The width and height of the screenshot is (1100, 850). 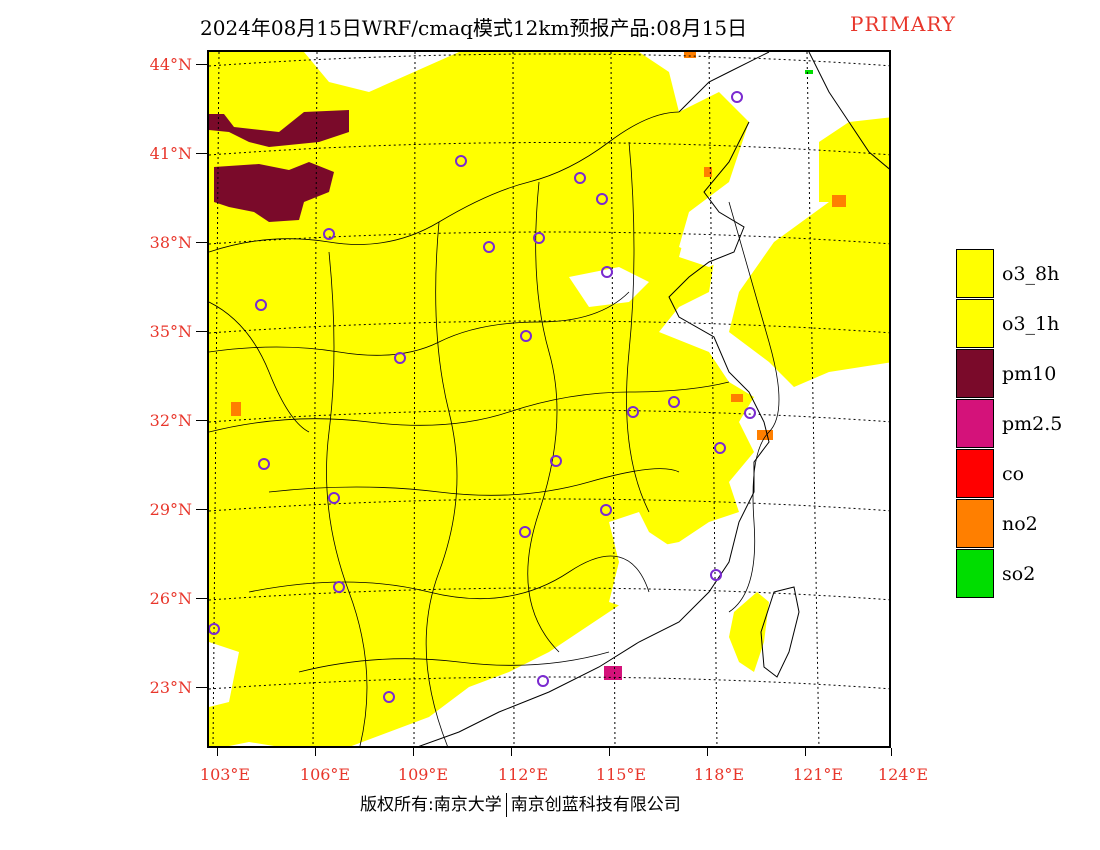 I want to click on lon-label: 118°E, so click(x=719, y=774).